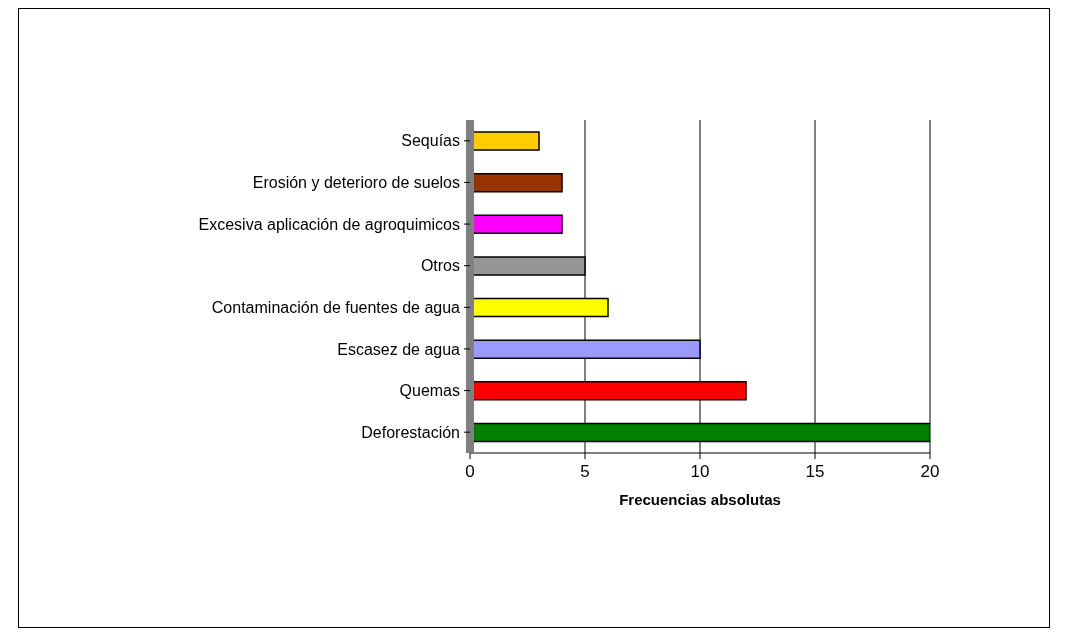  Describe the element at coordinates (700, 472) in the screenshot. I see `x-tick-label: 10` at that location.